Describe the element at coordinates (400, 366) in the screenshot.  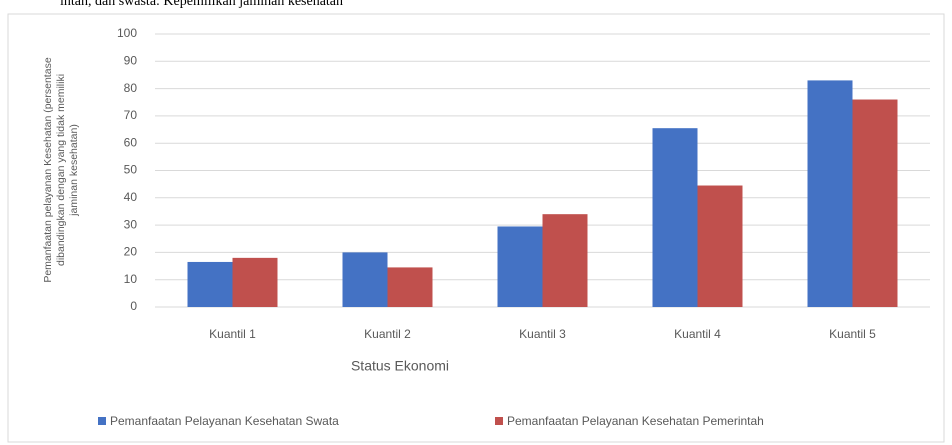
I see `x-axis-label: Status Ekonomi` at that location.